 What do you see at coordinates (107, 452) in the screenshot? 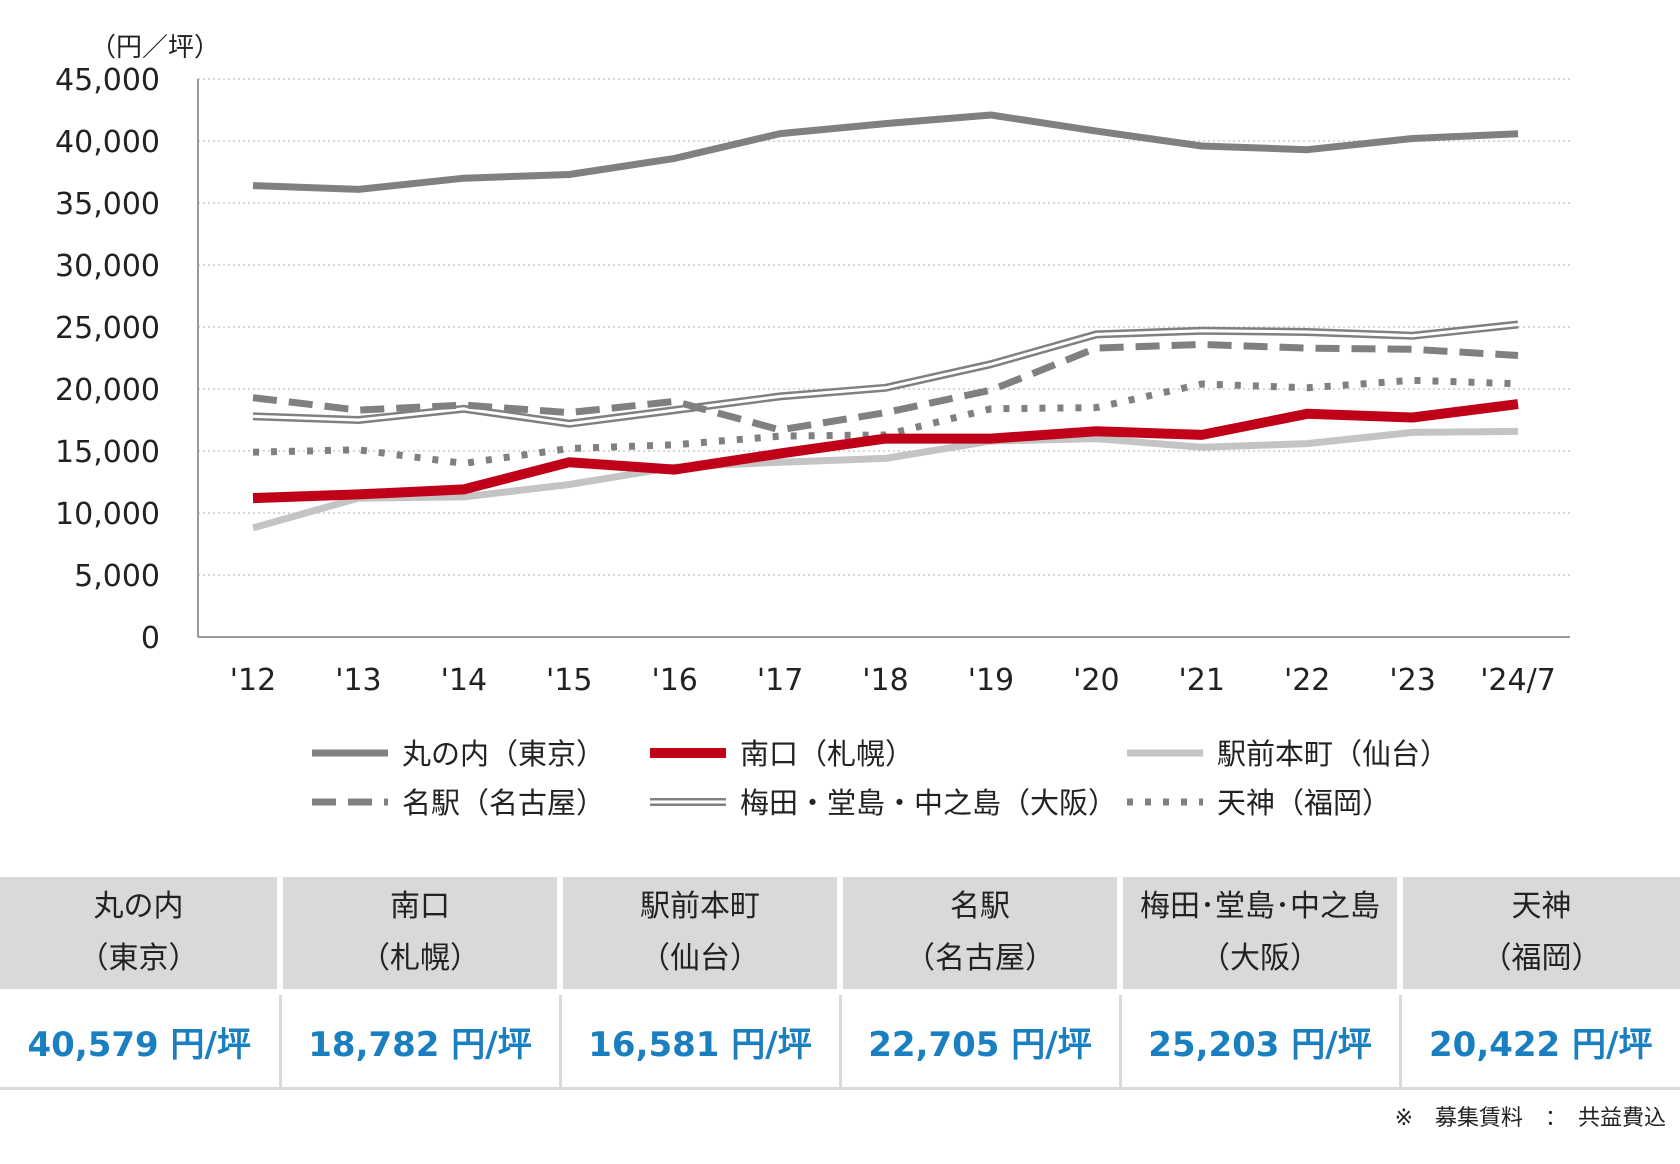
I see `y-tick-label: 15,000` at bounding box center [107, 452].